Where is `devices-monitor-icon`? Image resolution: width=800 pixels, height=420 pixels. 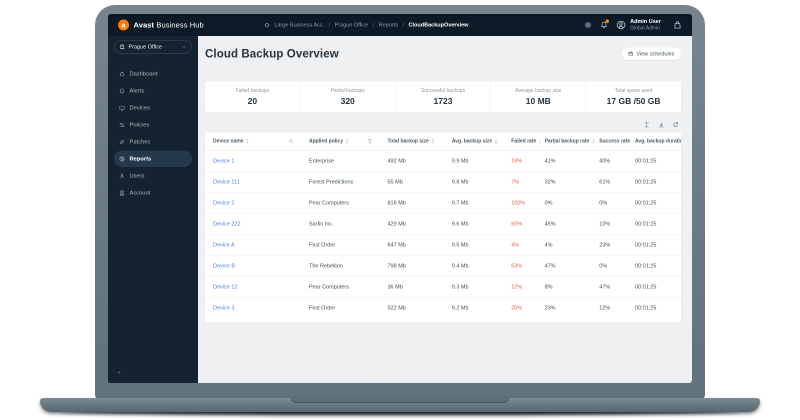 devices-monitor-icon is located at coordinates (122, 108).